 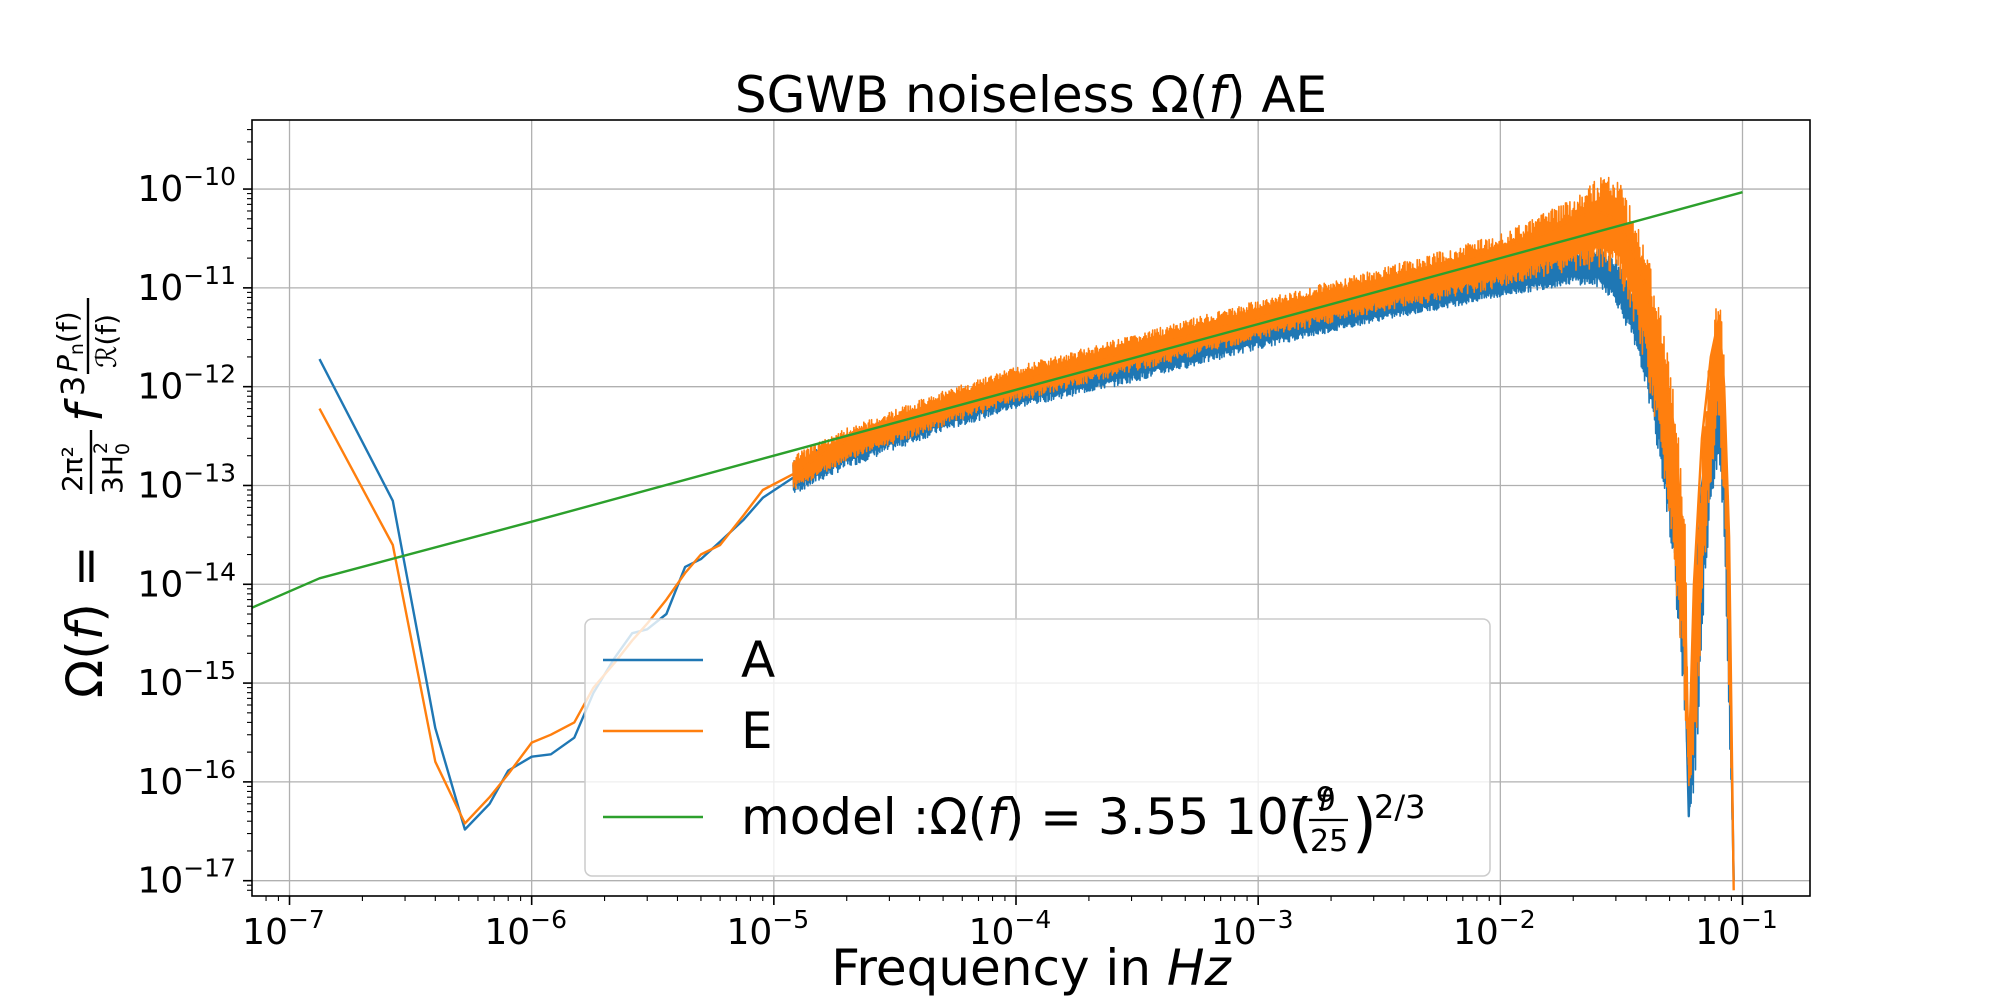 What do you see at coordinates (186, 680) in the screenshot?
I see `y-tick-label: 10−15` at bounding box center [186, 680].